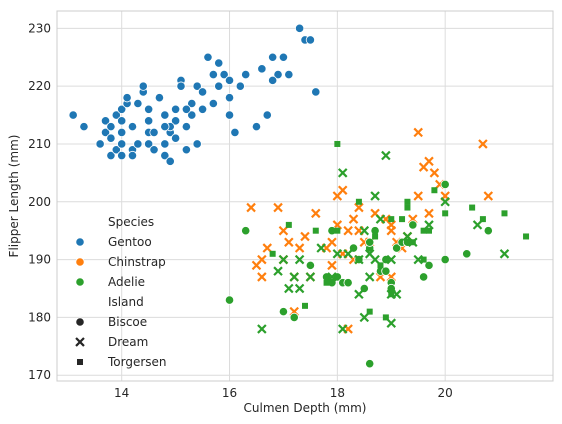  I want to click on y-tick-label: 180, so click(39, 317).